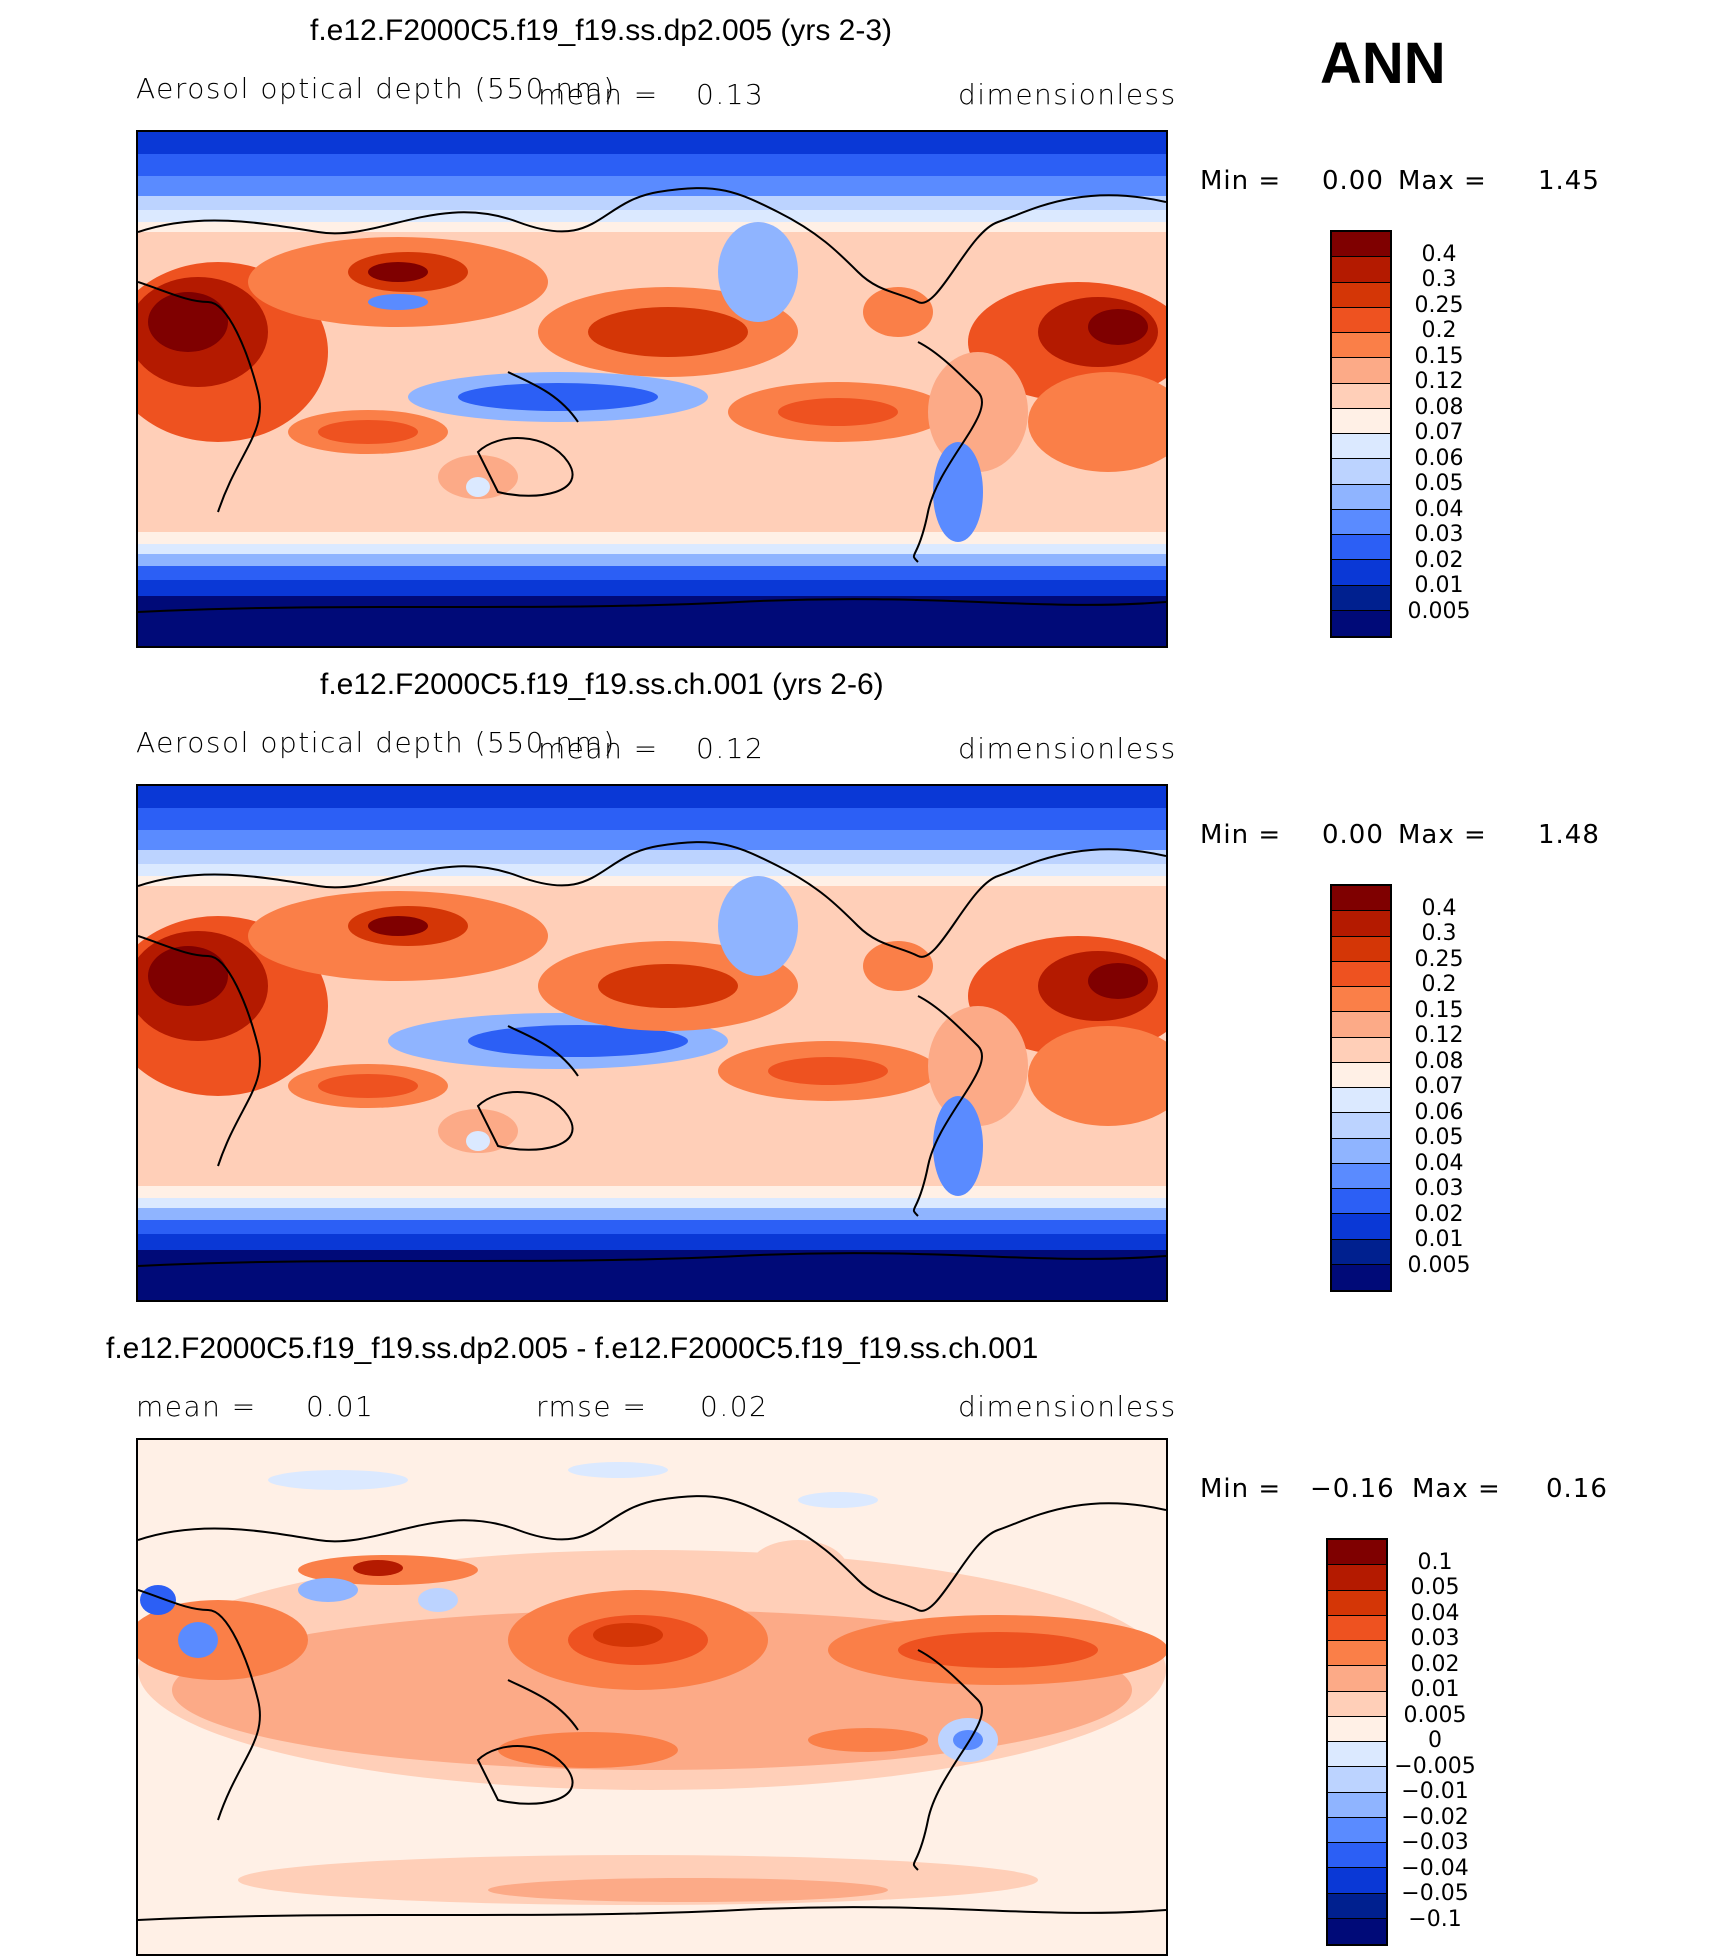  Describe the element at coordinates (730, 748) in the screenshot. I see `panel2-mean-value: 0.12` at that location.